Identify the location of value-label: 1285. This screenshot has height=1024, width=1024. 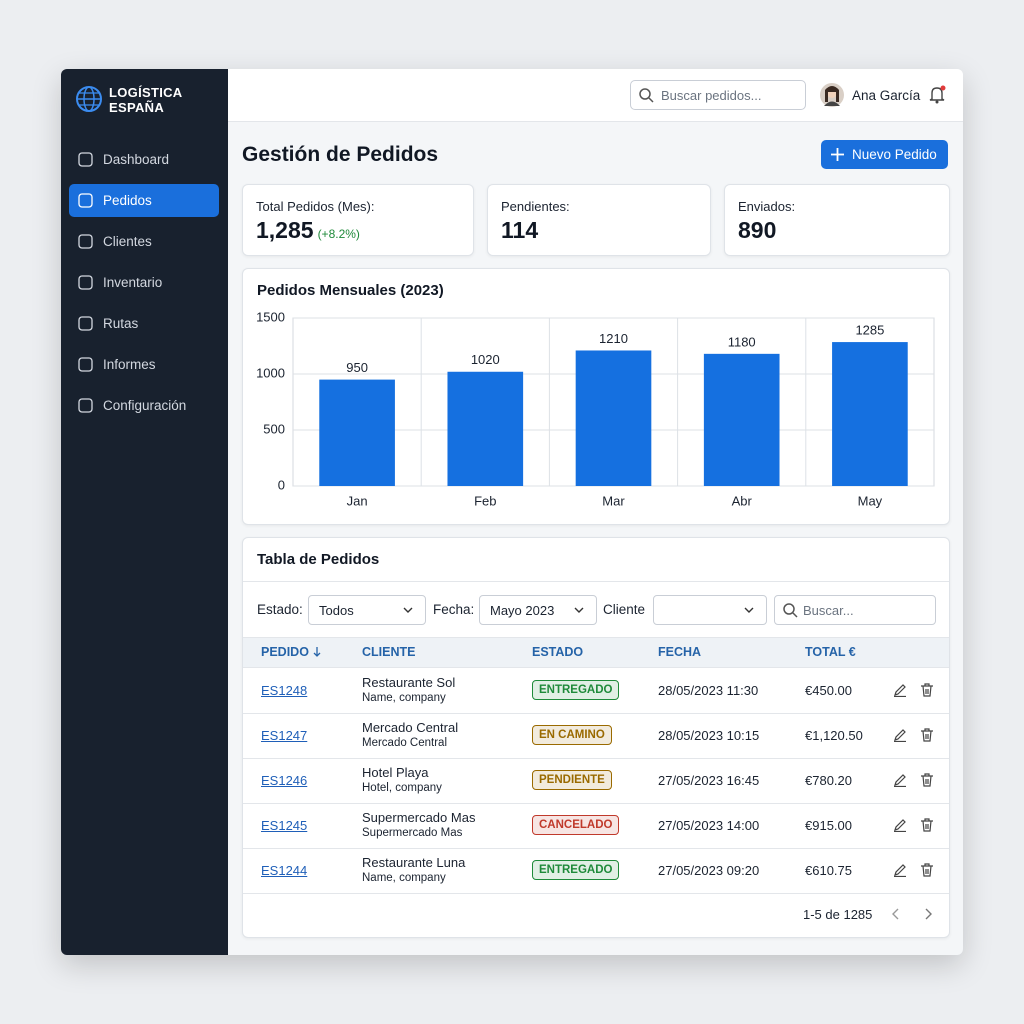
(869, 330).